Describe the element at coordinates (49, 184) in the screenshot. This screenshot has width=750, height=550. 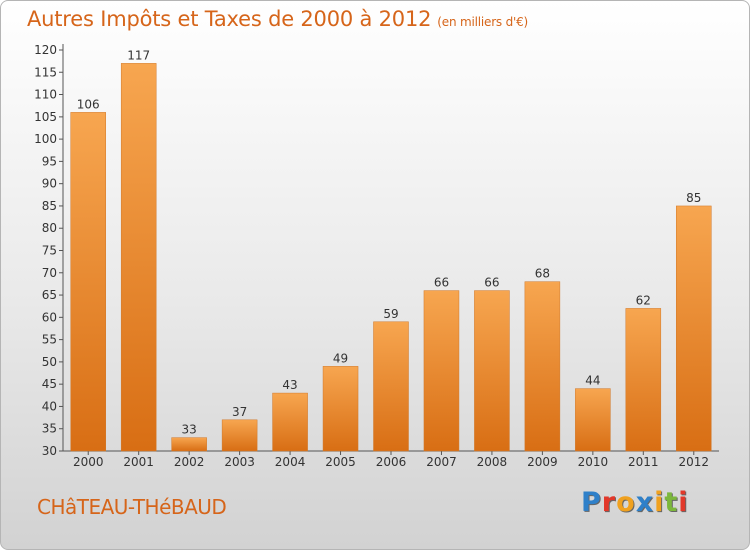
I see `y-tick-label: 90` at that location.